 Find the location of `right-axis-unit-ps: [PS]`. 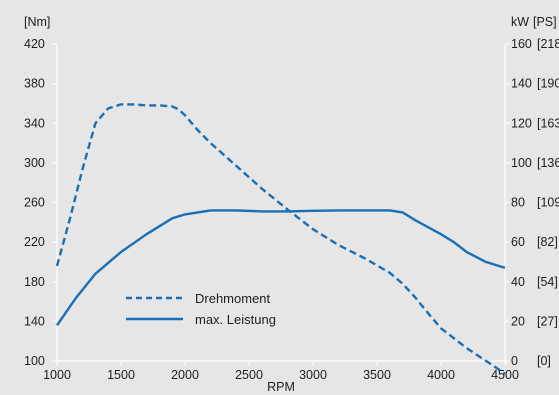

right-axis-unit-ps: [PS] is located at coordinates (545, 22).